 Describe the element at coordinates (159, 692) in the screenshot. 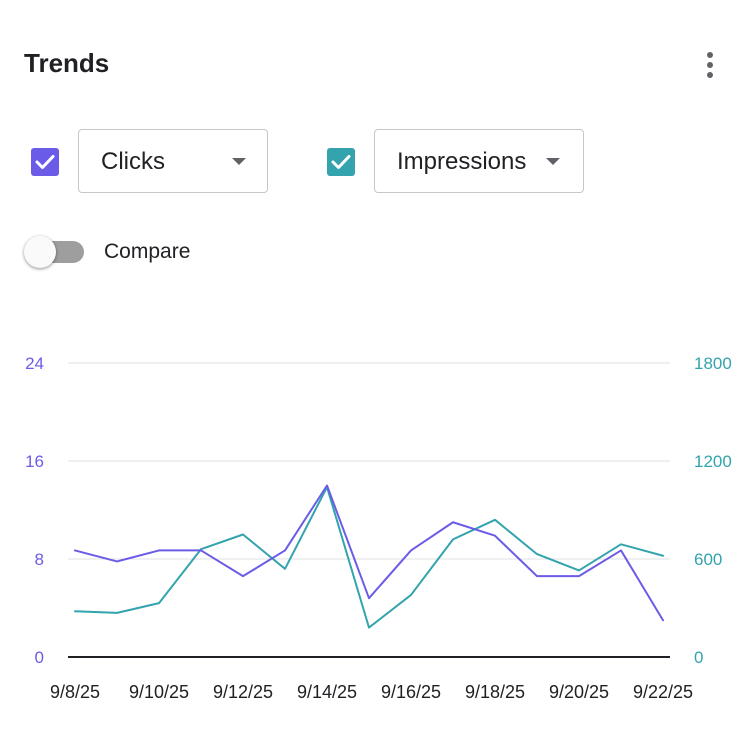

I see `x-tick-label: 9/10/25` at that location.